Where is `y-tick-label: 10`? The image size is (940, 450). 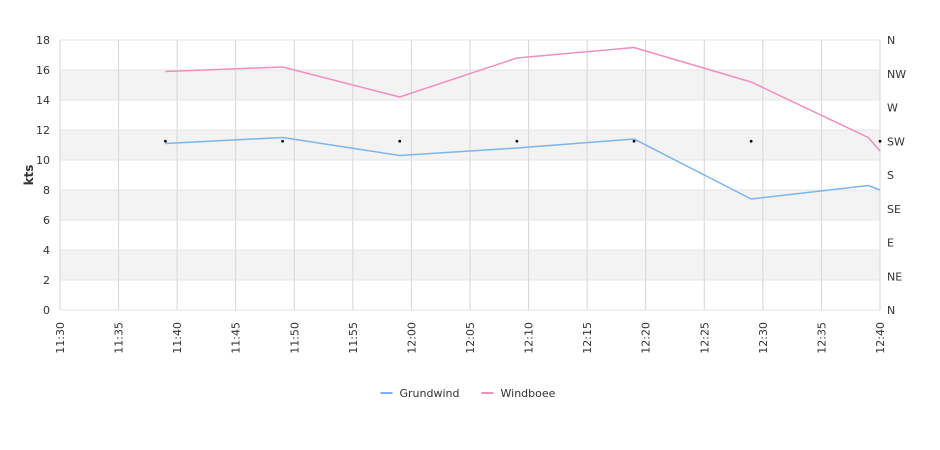 y-tick-label: 10 is located at coordinates (43, 160).